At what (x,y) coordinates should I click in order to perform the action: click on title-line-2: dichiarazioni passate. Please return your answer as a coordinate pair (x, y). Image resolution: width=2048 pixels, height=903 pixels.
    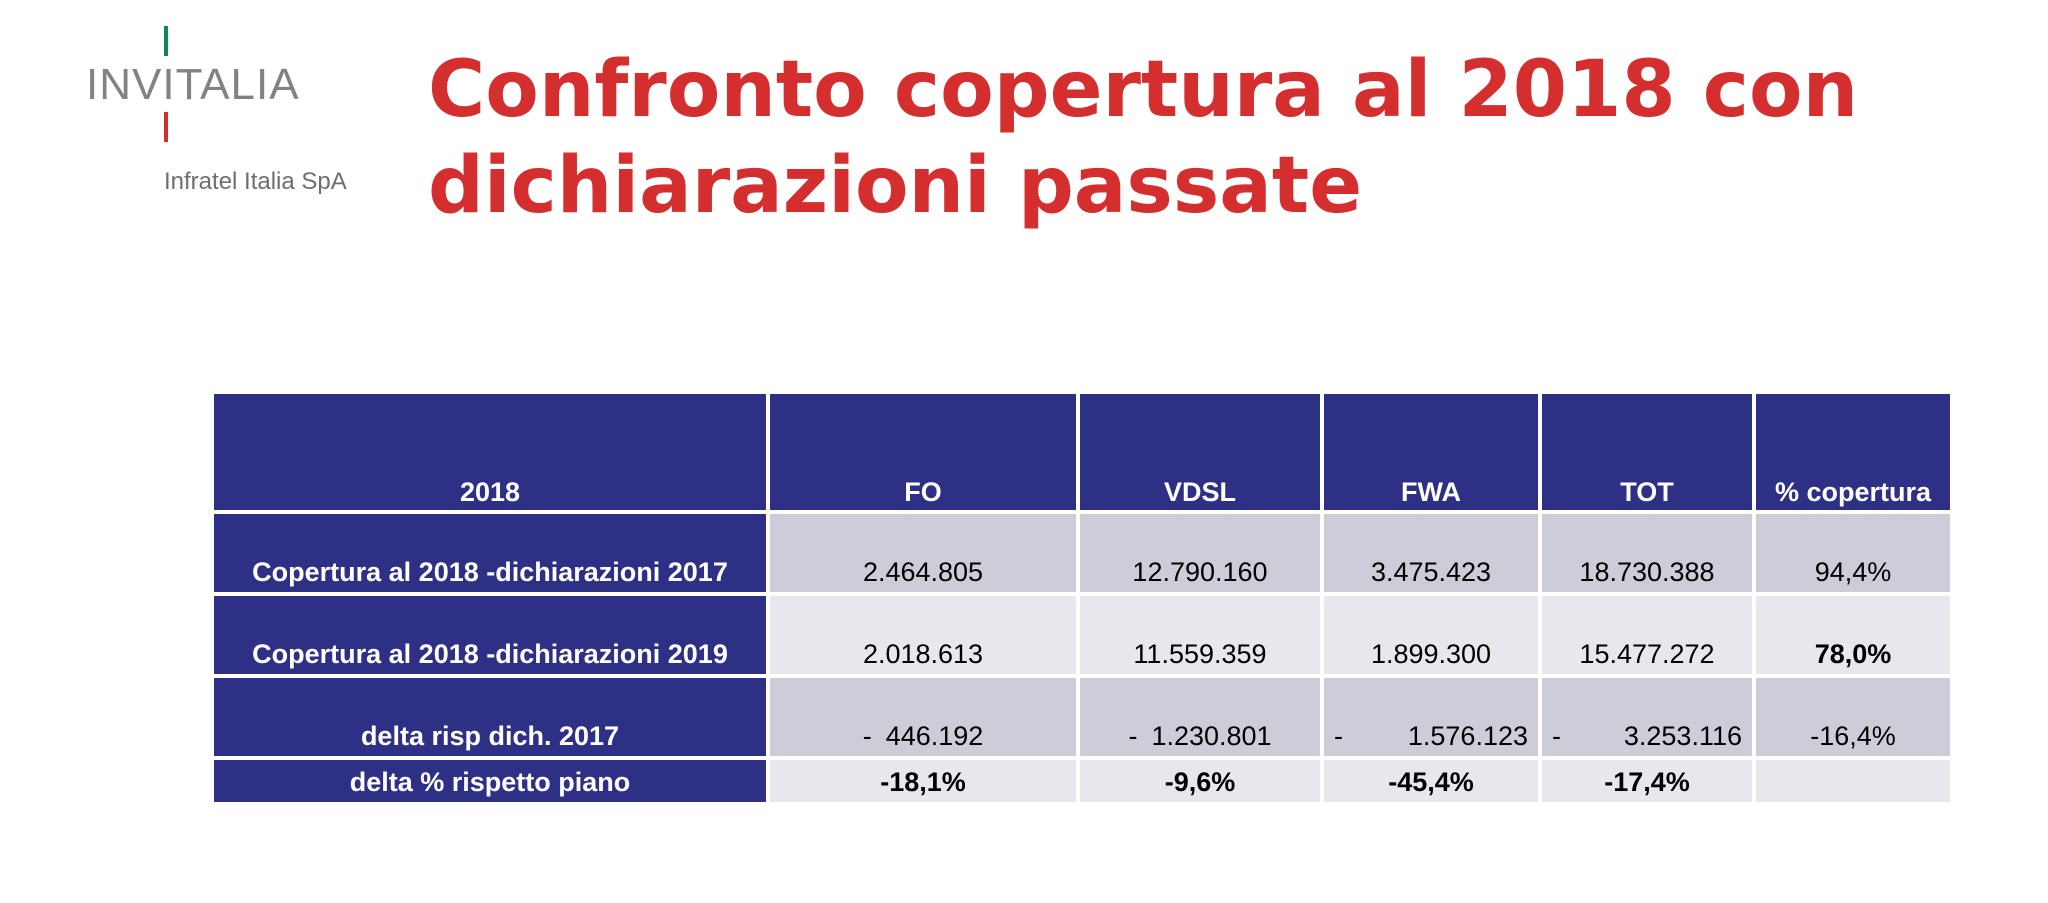
    Looking at the image, I should click on (895, 186).